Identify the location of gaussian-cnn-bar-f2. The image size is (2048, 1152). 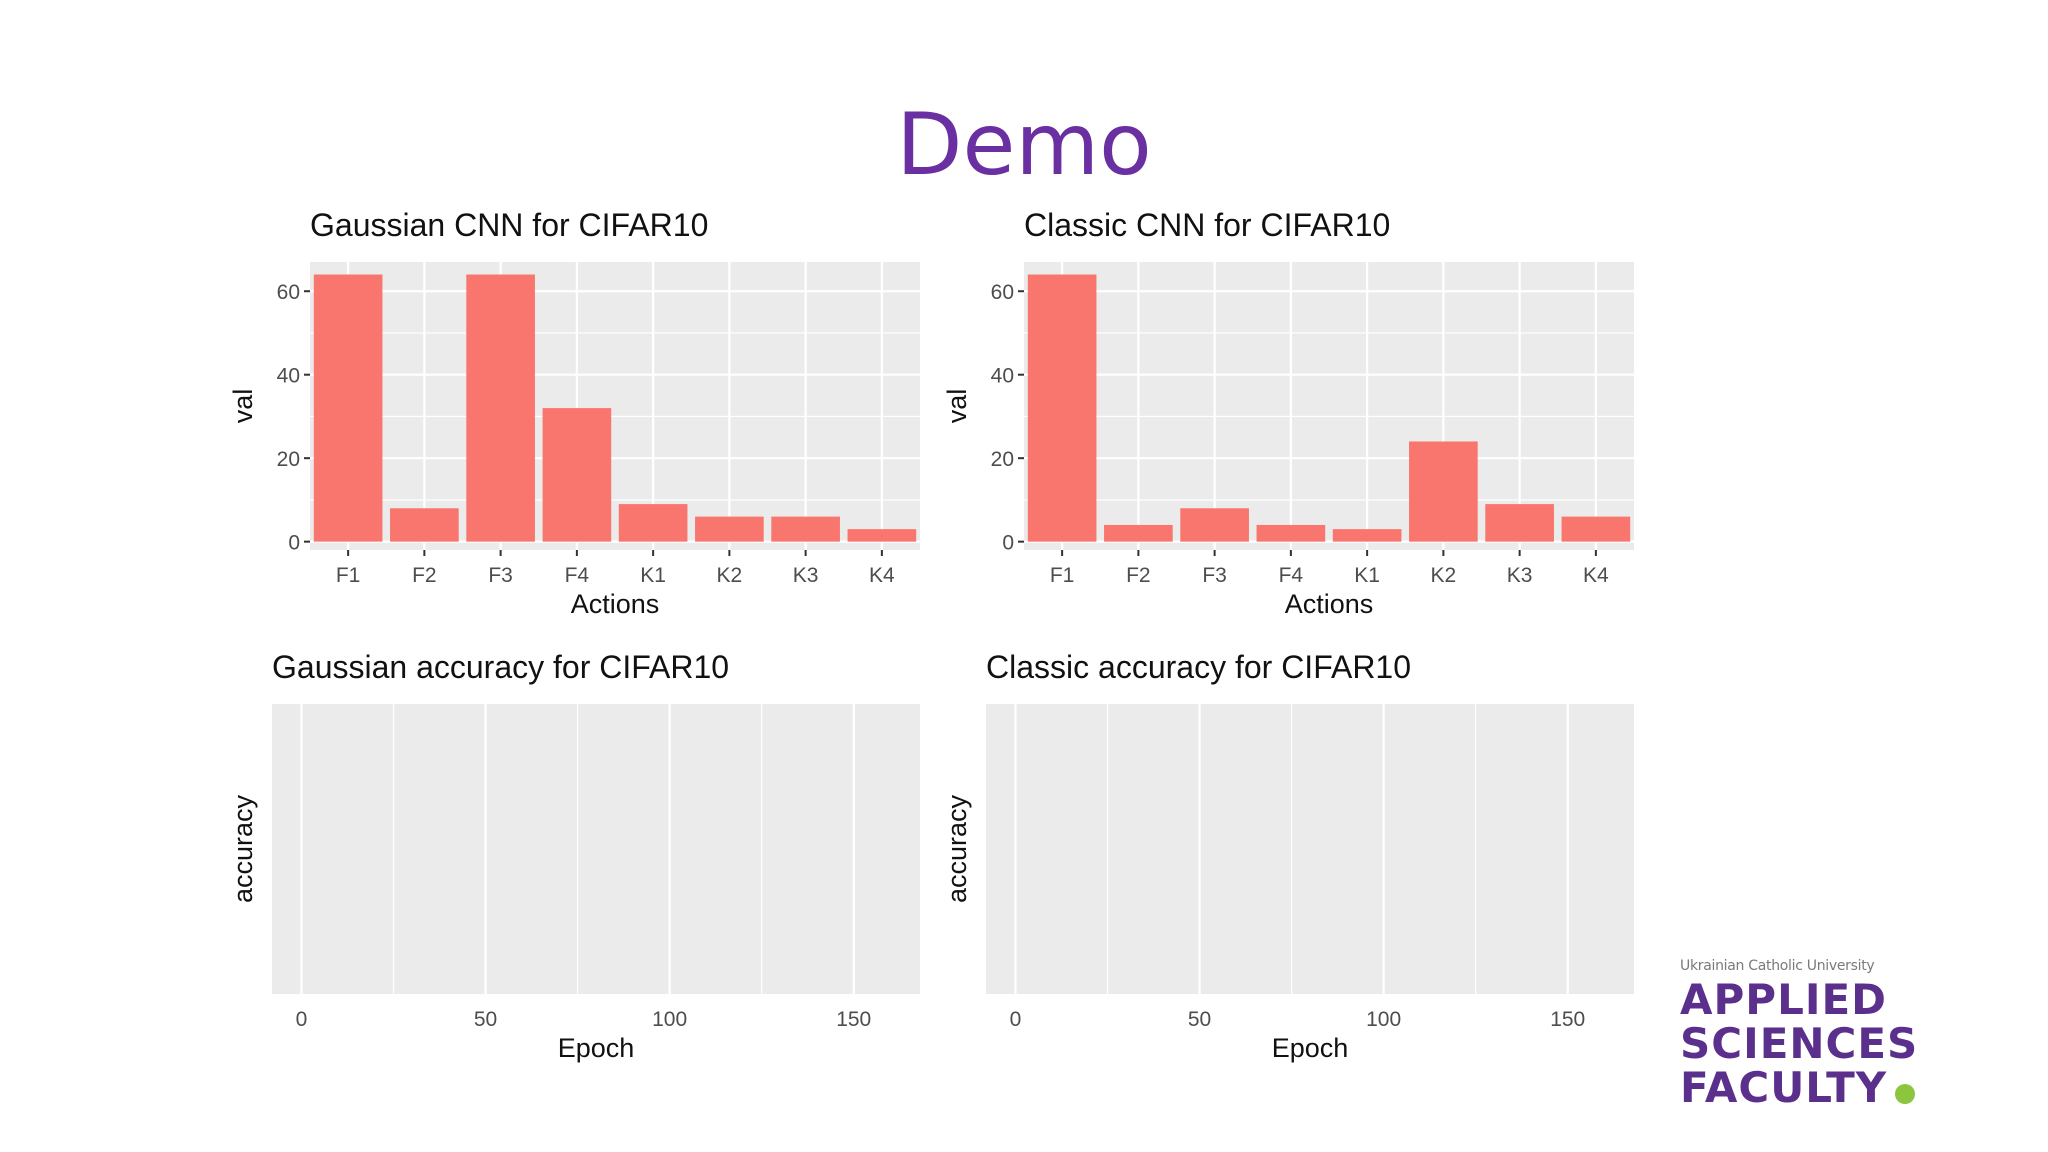
(424, 525).